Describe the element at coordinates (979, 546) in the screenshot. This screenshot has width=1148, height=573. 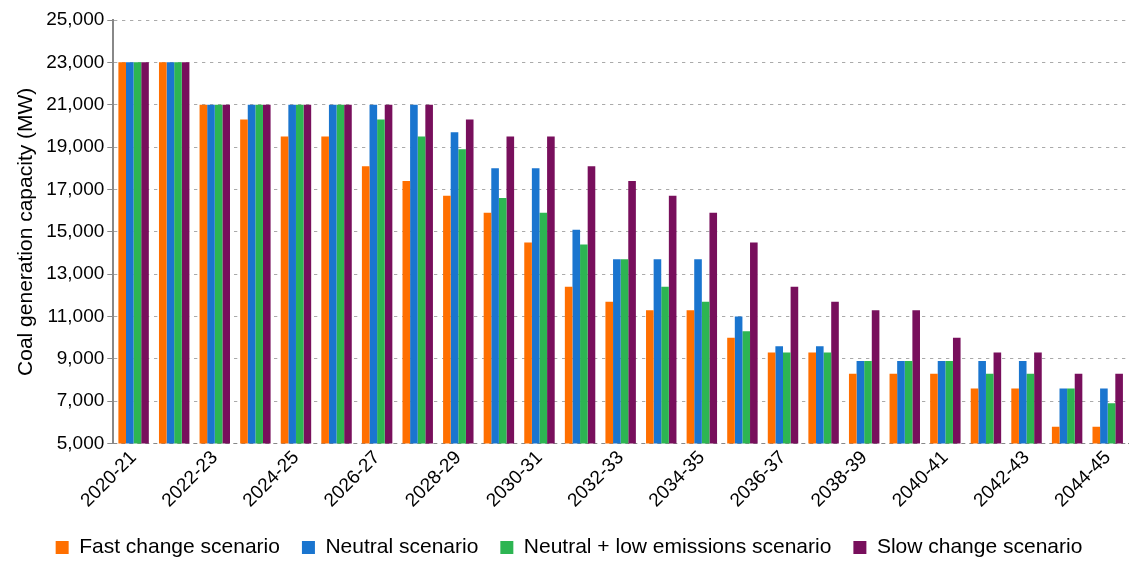
I see `legend-label: Slow change scenario` at that location.